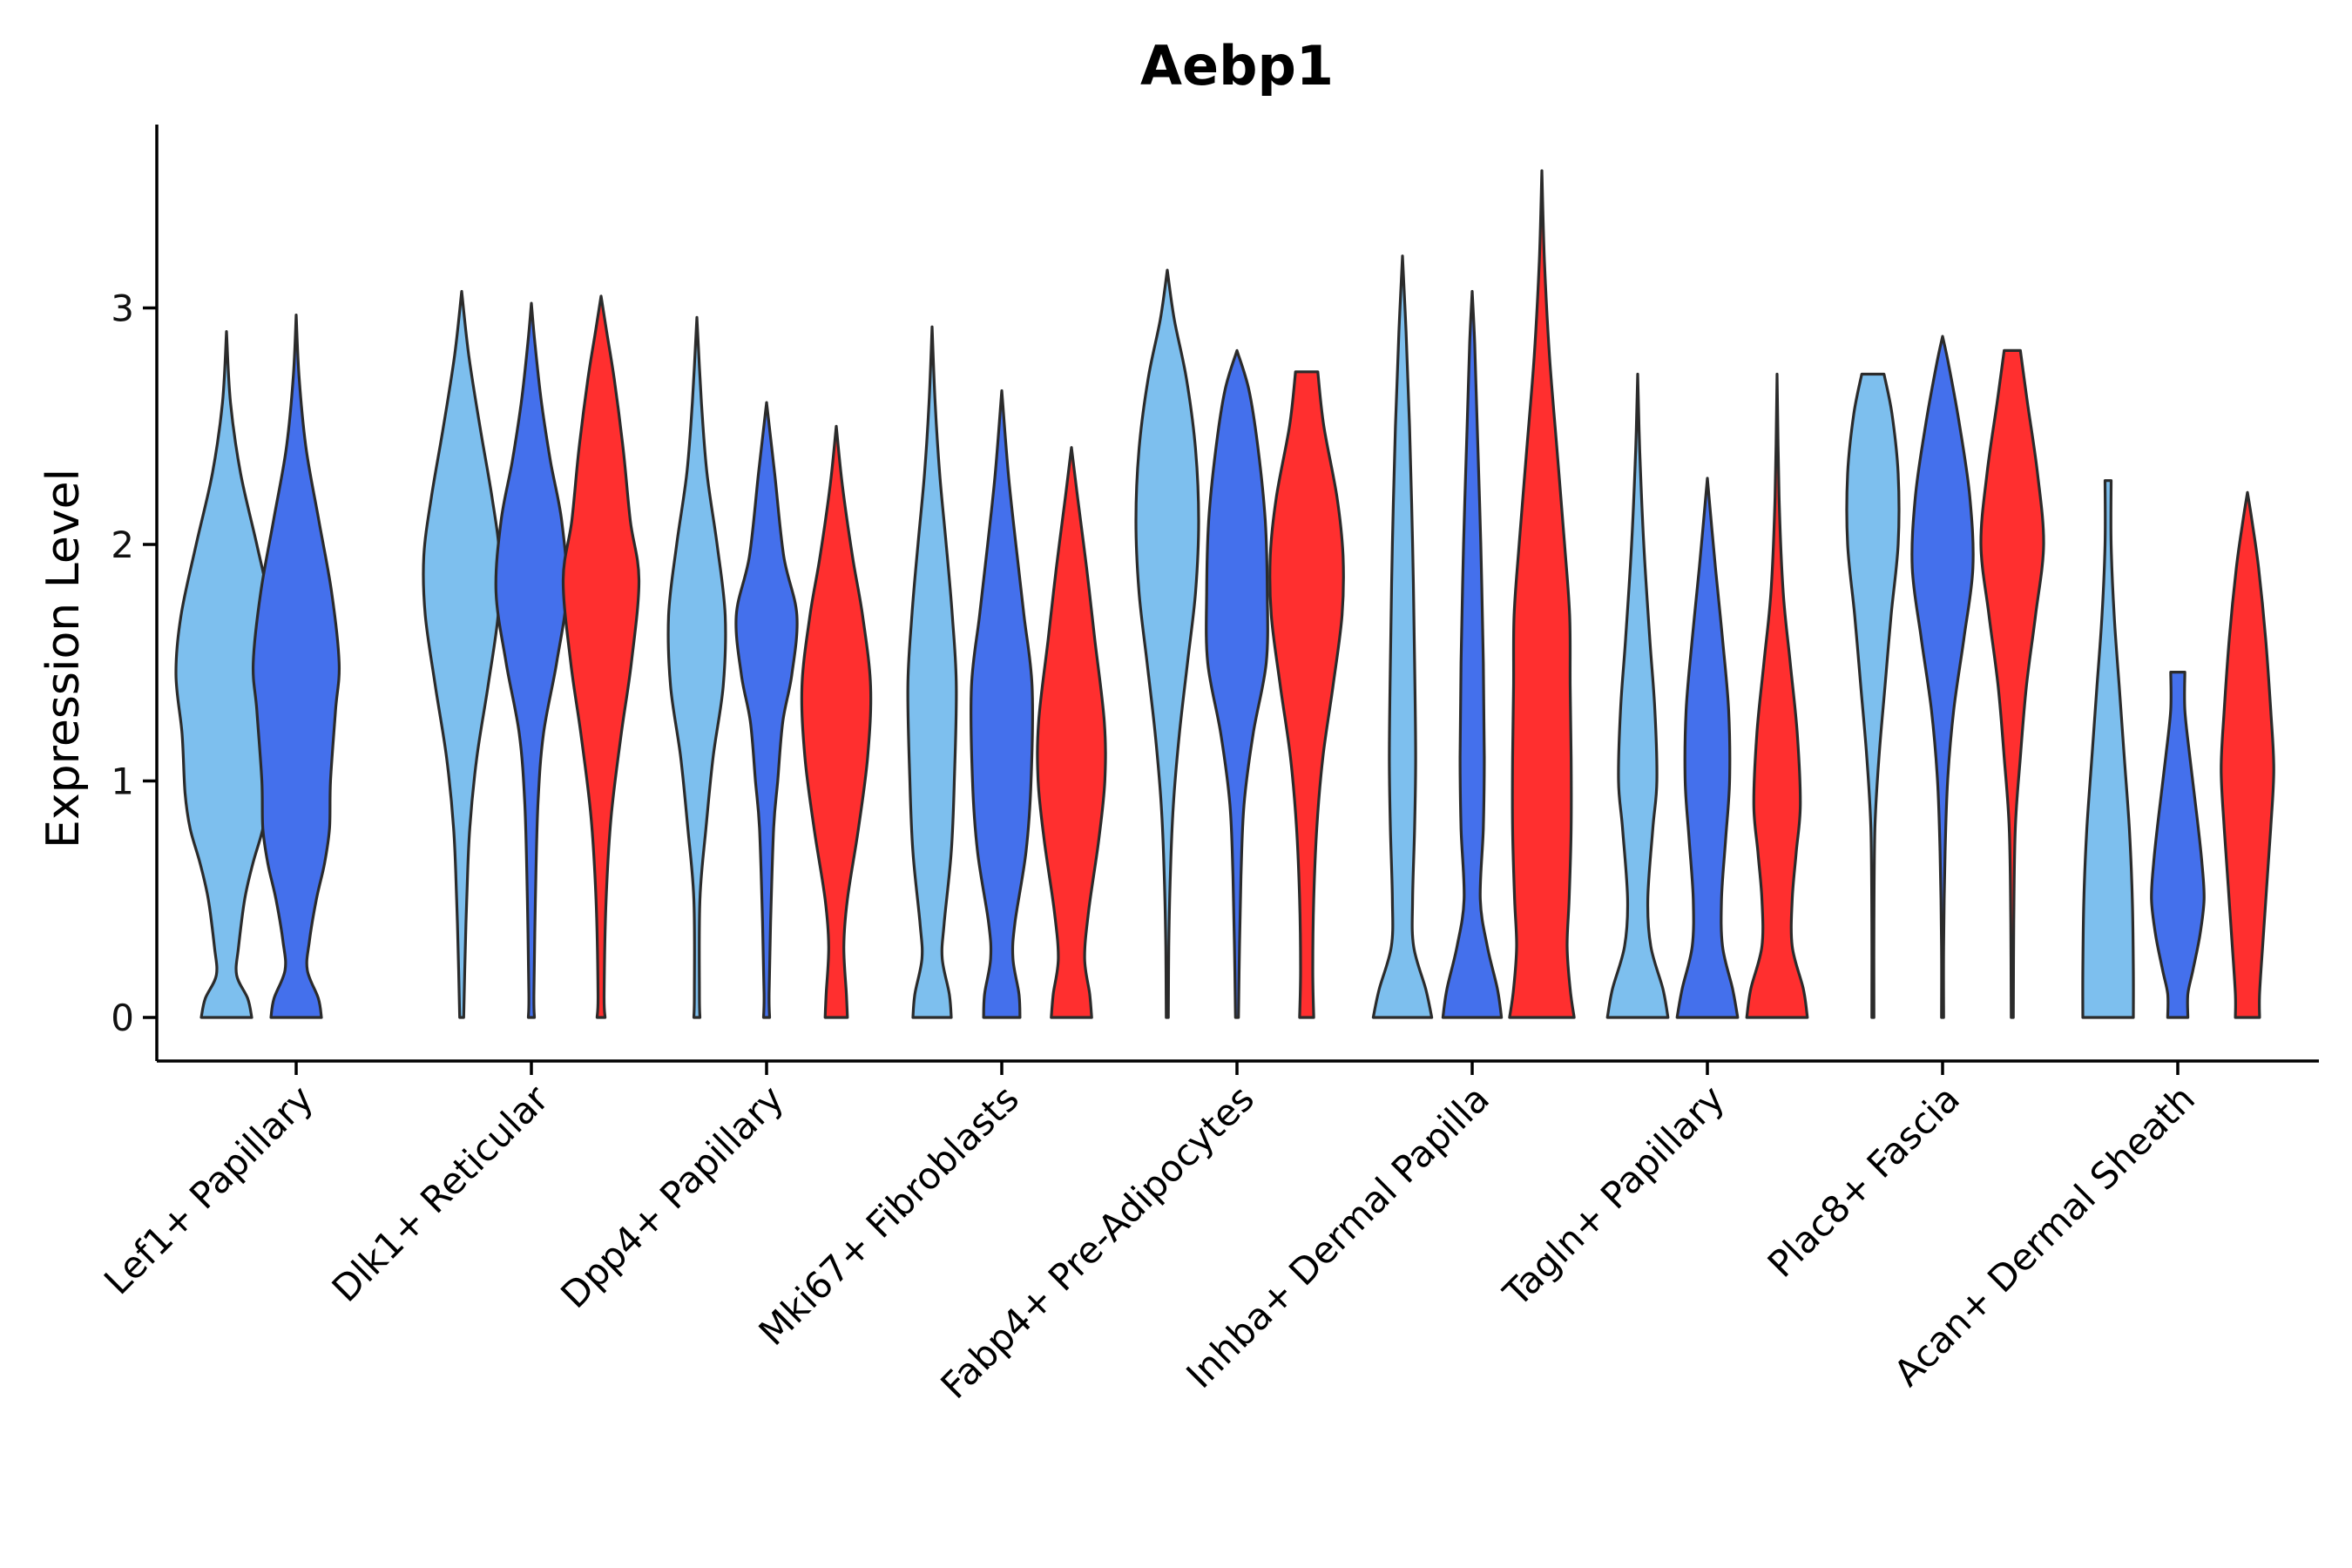 The width and height of the screenshot is (2352, 1568). Describe the element at coordinates (889, 1215) in the screenshot. I see `x-tick-label-4: Mki67+ Fibroblasts` at that location.